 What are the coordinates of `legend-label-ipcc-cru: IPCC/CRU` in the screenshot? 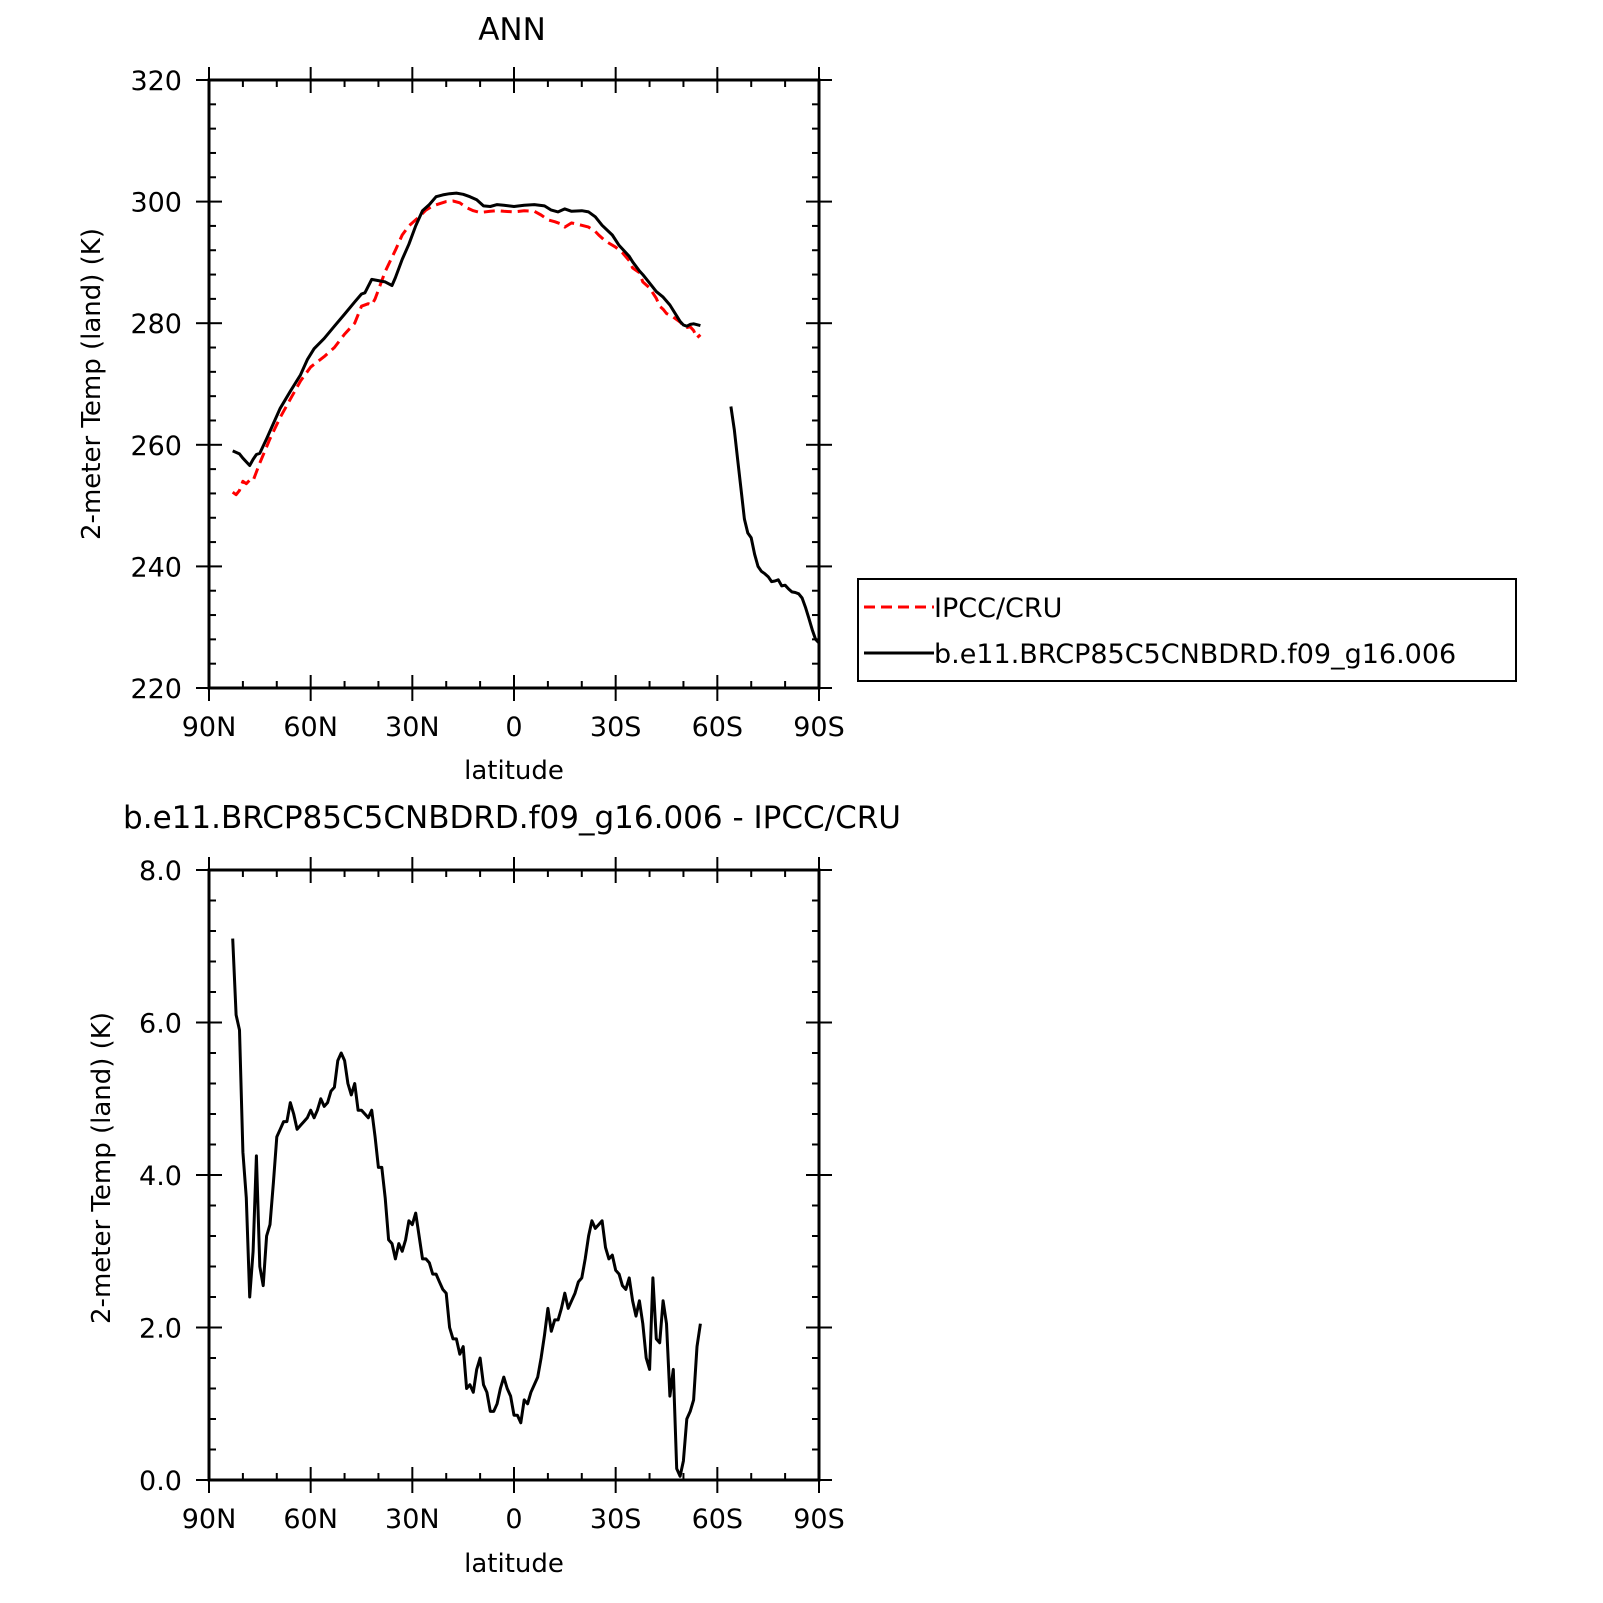 It's located at (998, 608).